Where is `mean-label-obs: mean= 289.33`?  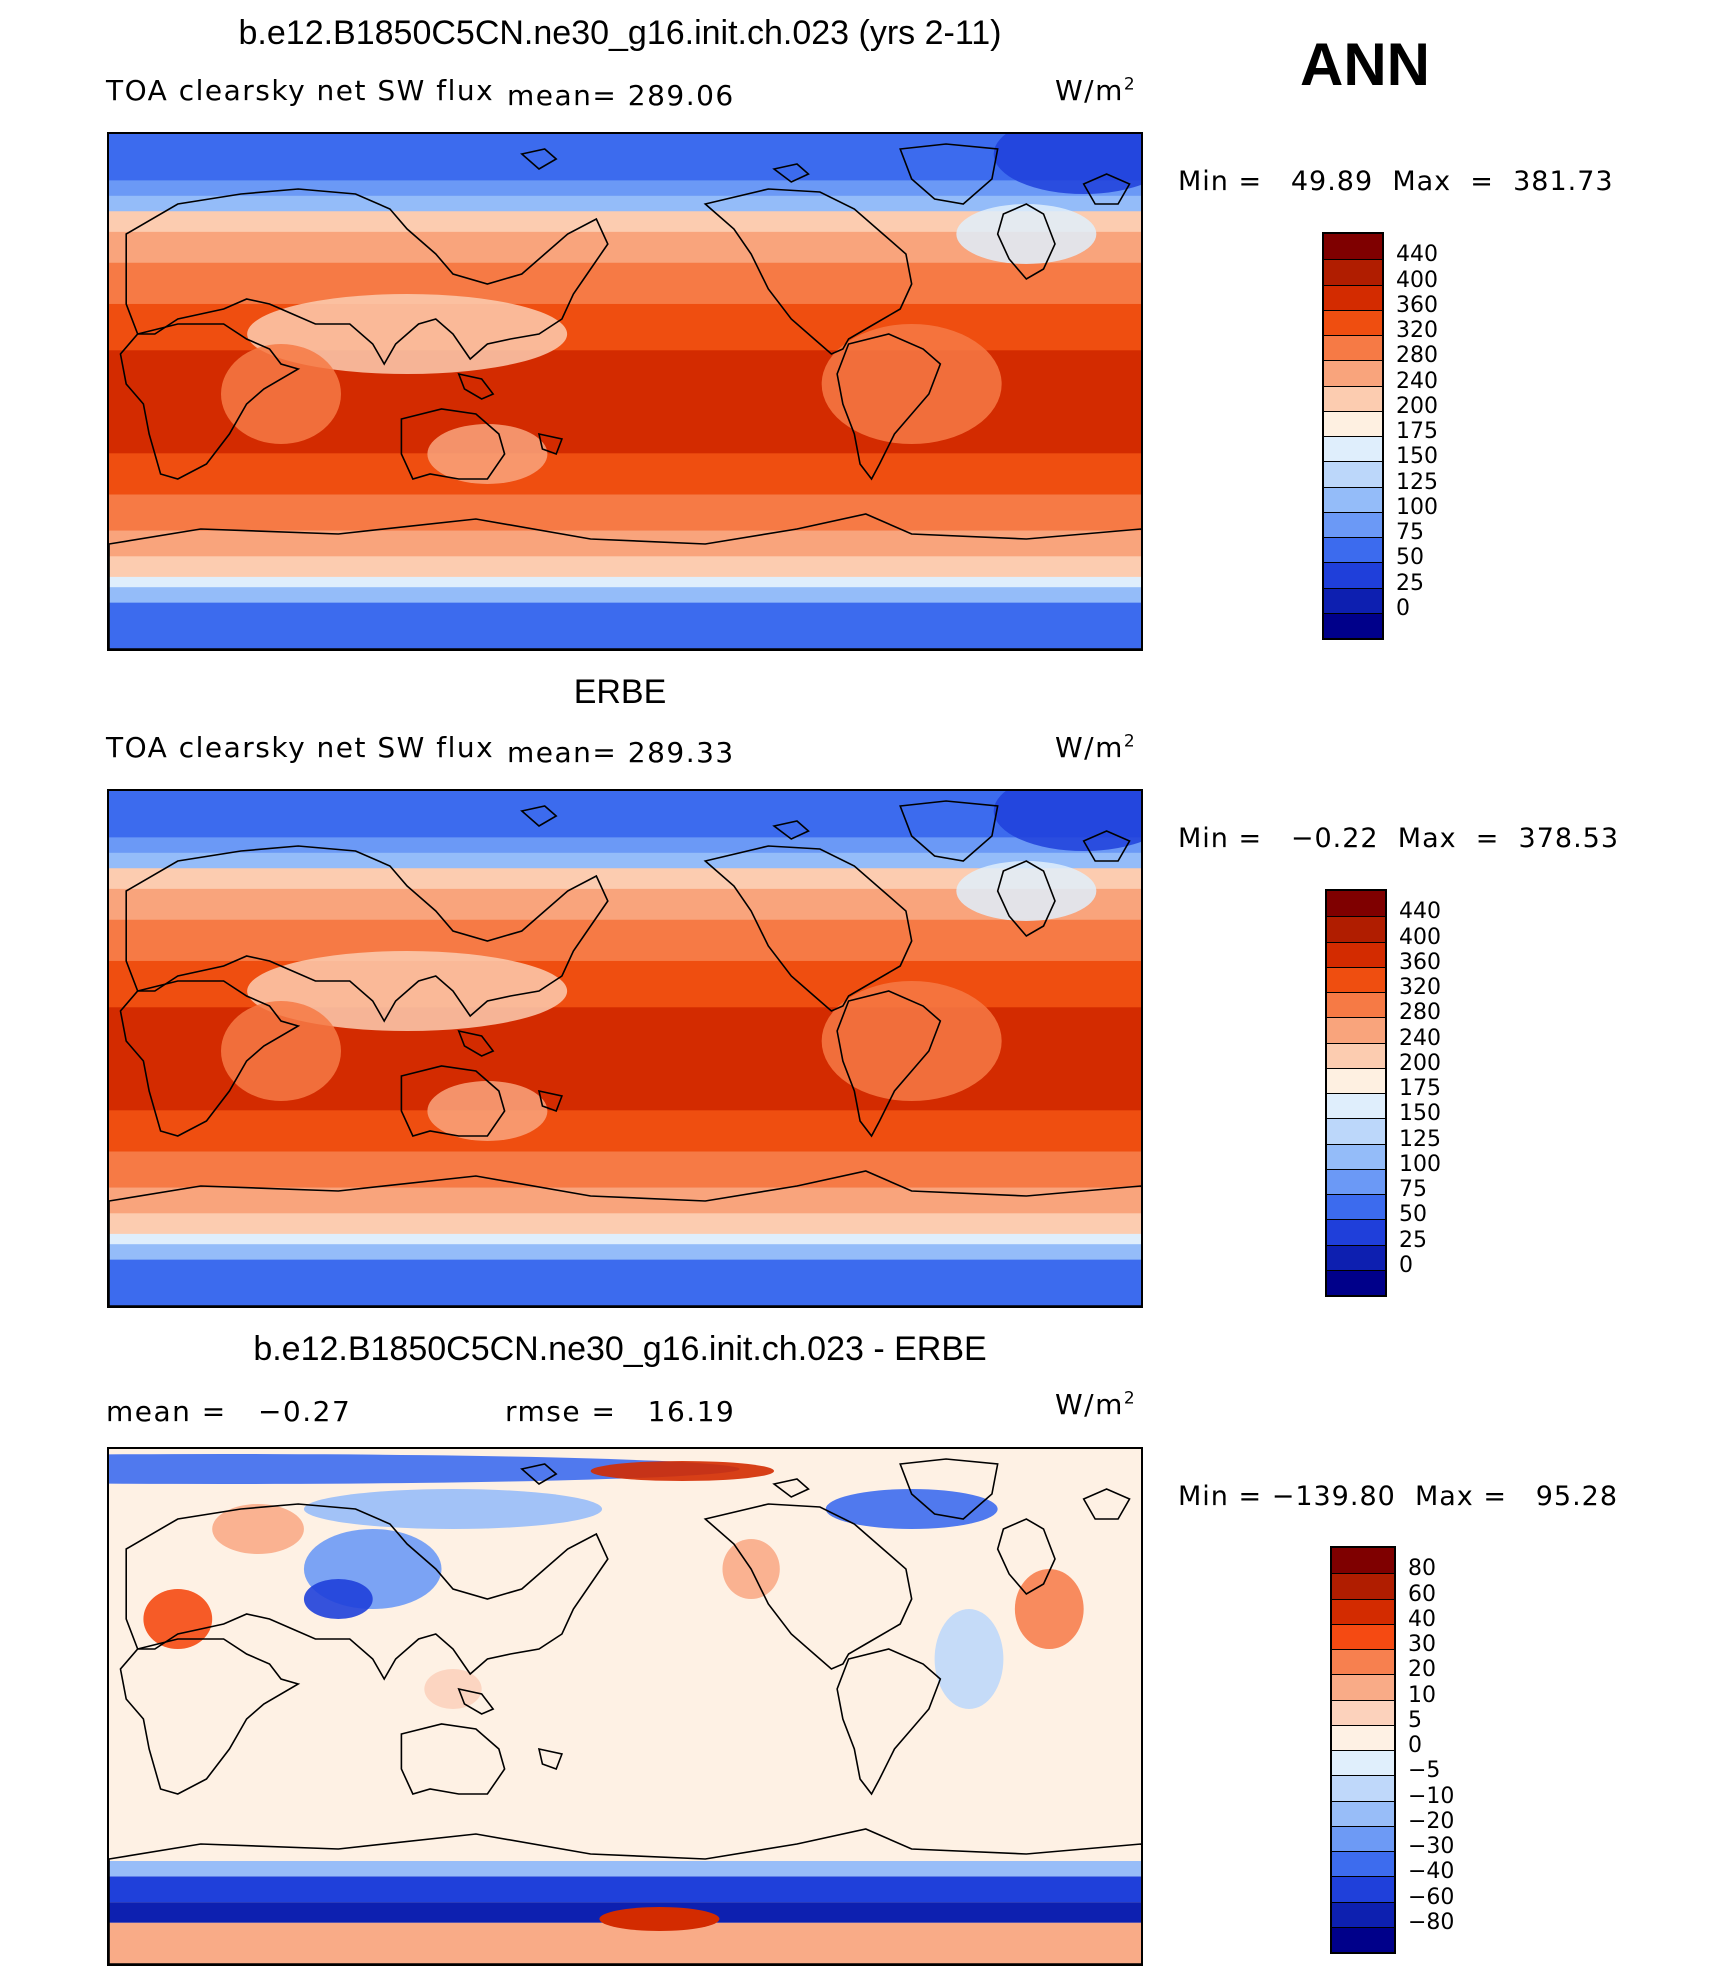 mean-label-obs: mean= 289.33 is located at coordinates (621, 752).